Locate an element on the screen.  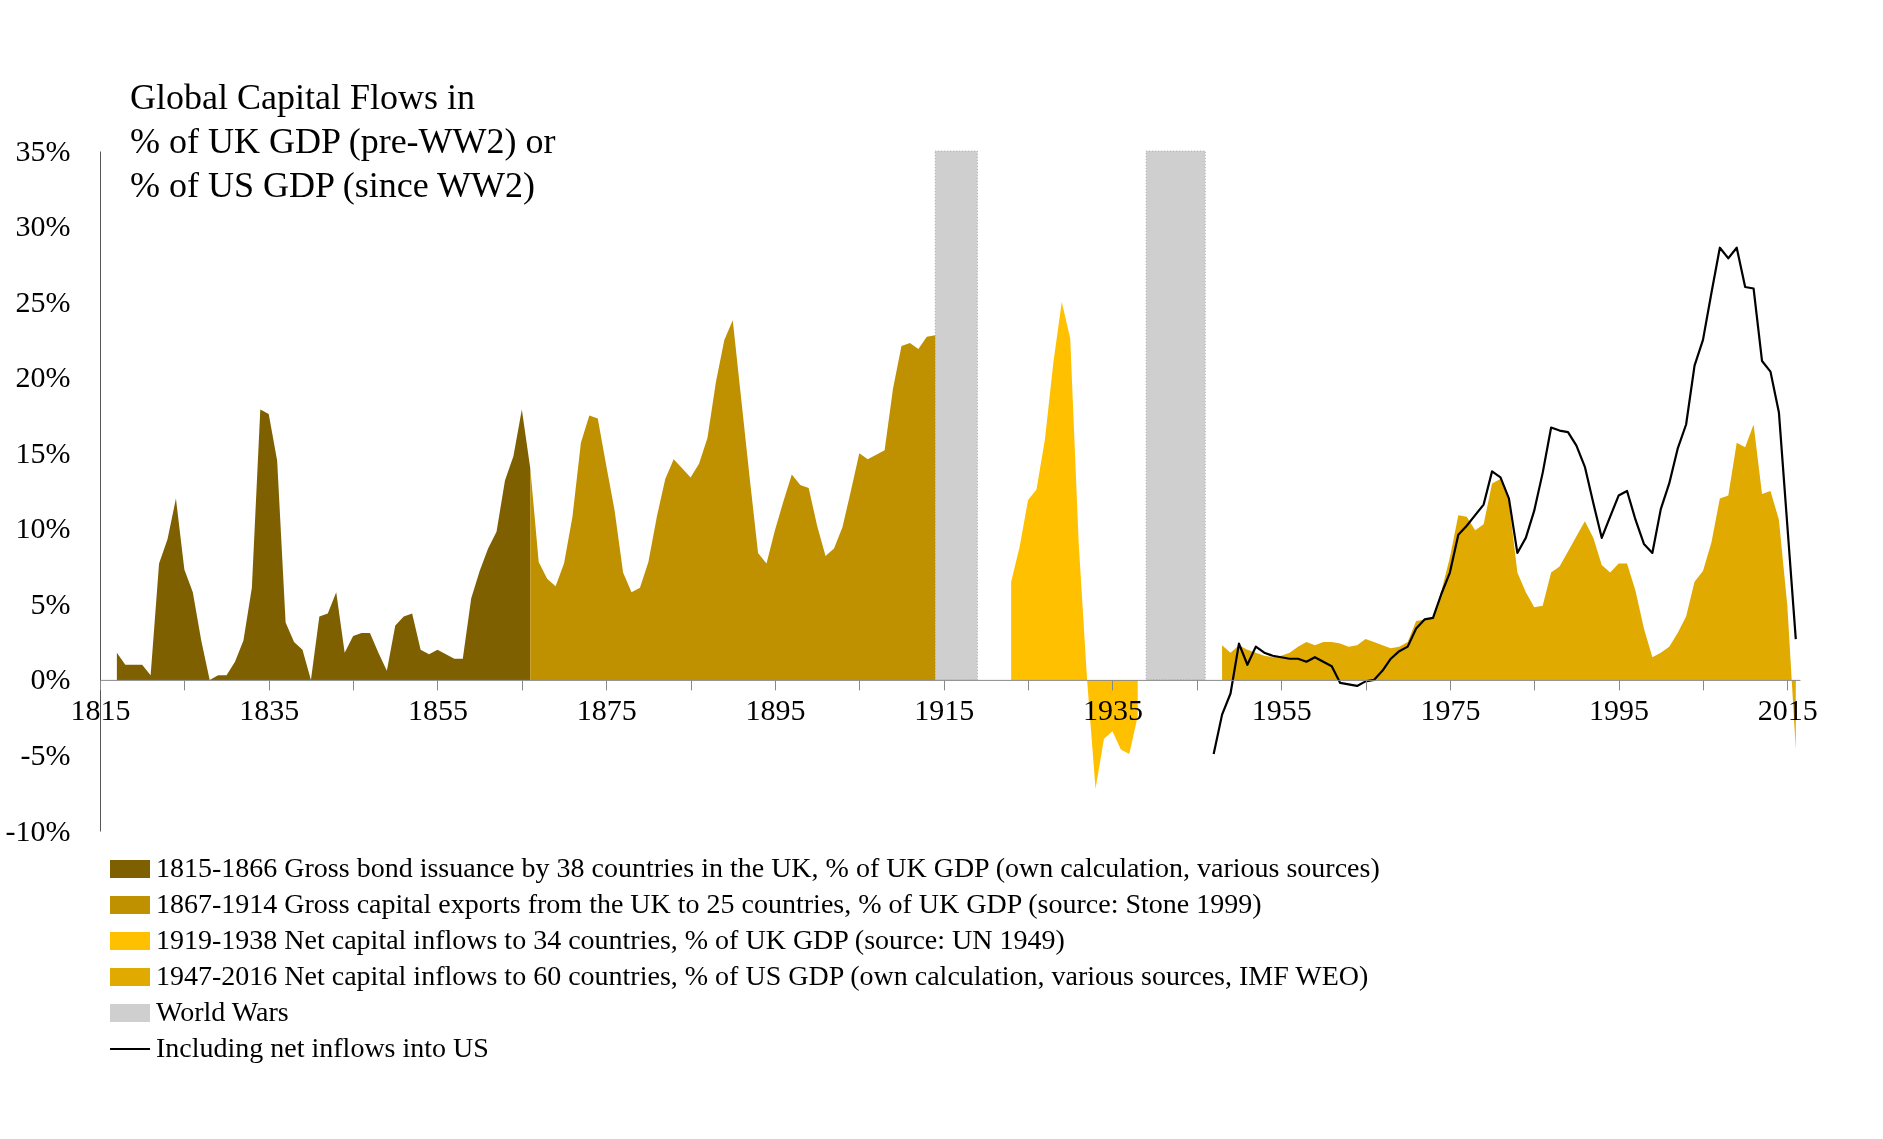
y-tick-label: -10% is located at coordinates (38, 830).